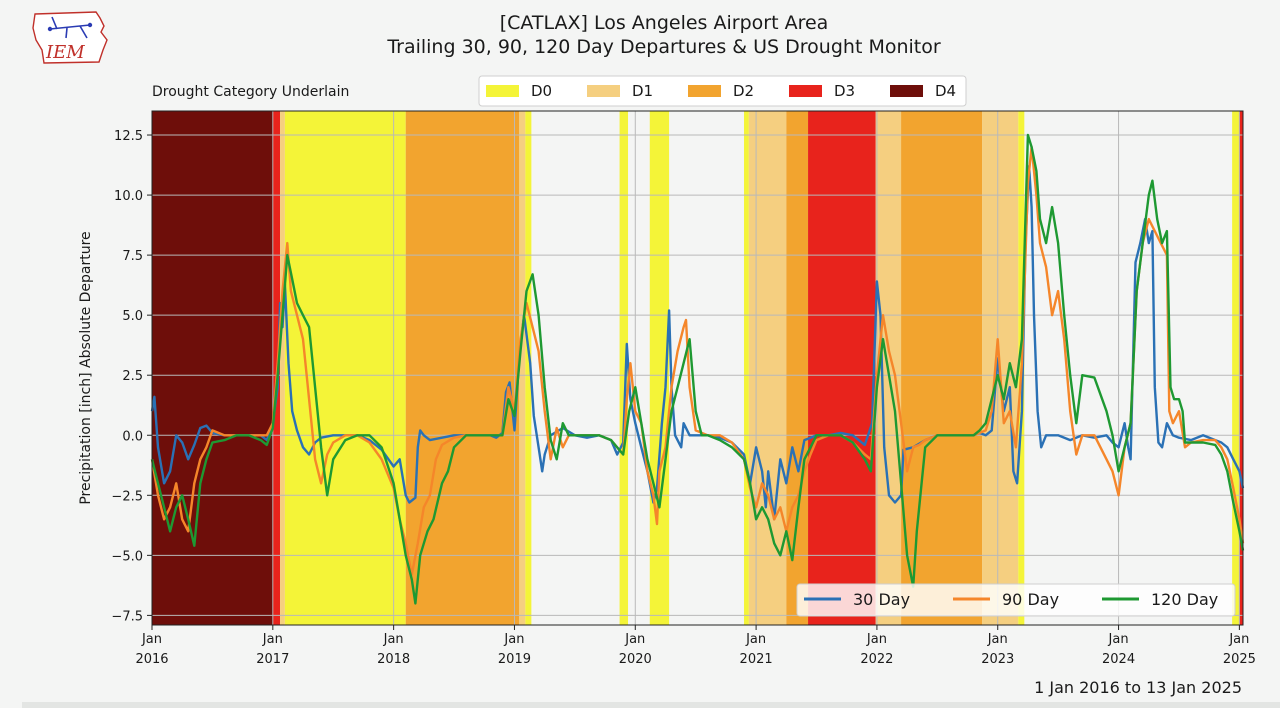 The image size is (1280, 708). I want to click on x-tick-year: 2016, so click(151, 659).